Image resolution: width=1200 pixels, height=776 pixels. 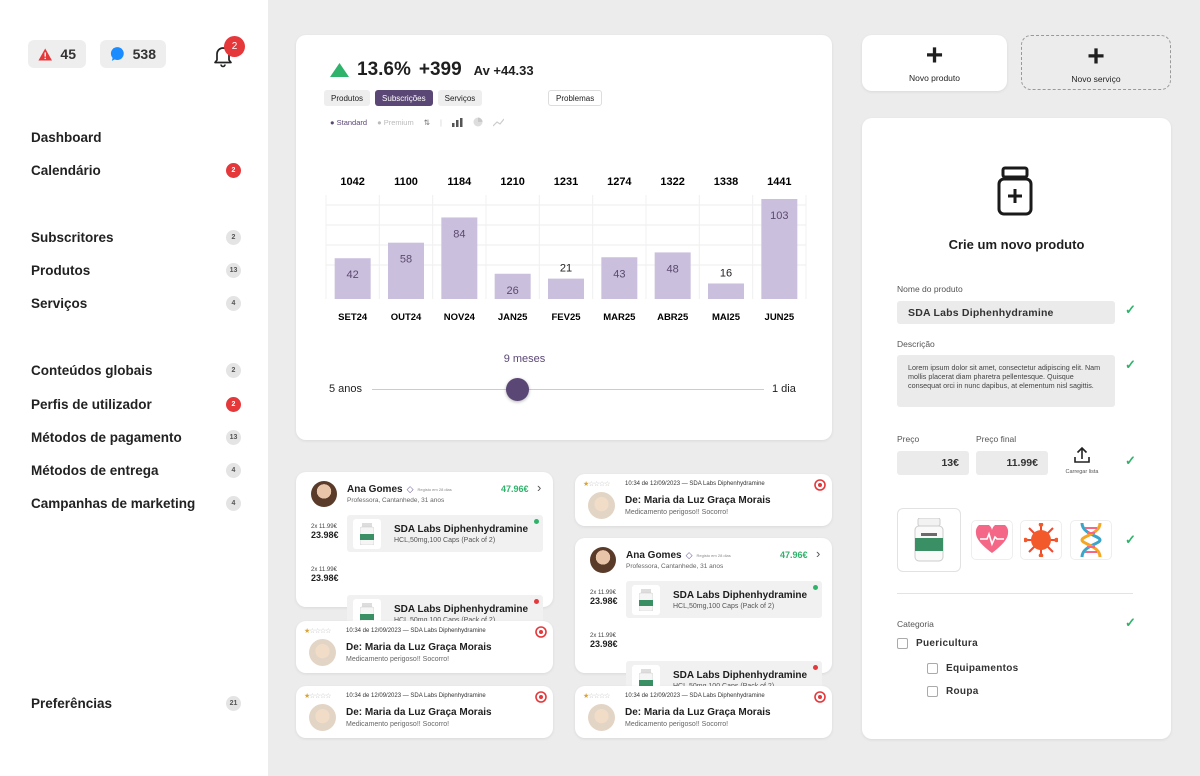 What do you see at coordinates (349, 122) in the screenshot?
I see `legend-standard: ● Standard` at bounding box center [349, 122].